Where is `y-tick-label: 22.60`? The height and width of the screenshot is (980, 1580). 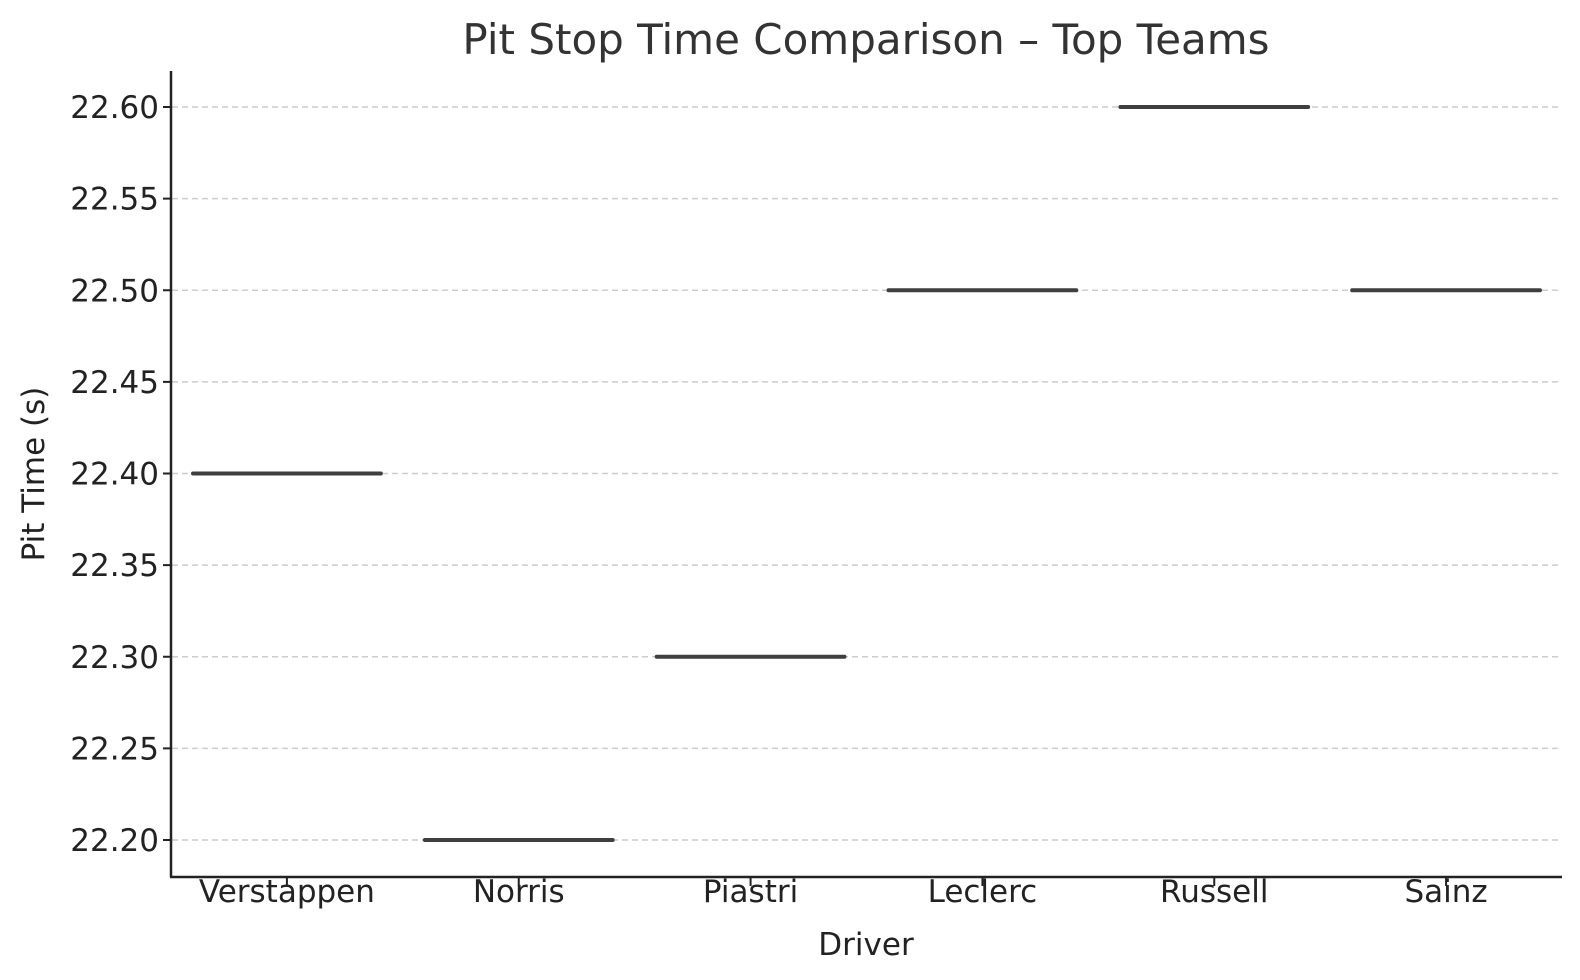 y-tick-label: 22.60 is located at coordinates (114, 108).